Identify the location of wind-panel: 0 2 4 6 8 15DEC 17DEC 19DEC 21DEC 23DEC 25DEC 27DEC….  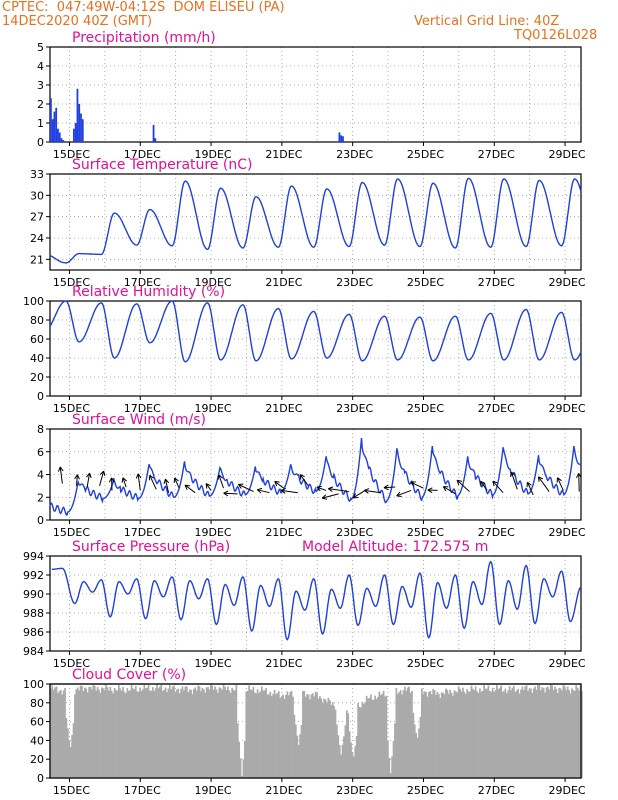
(311, 475).